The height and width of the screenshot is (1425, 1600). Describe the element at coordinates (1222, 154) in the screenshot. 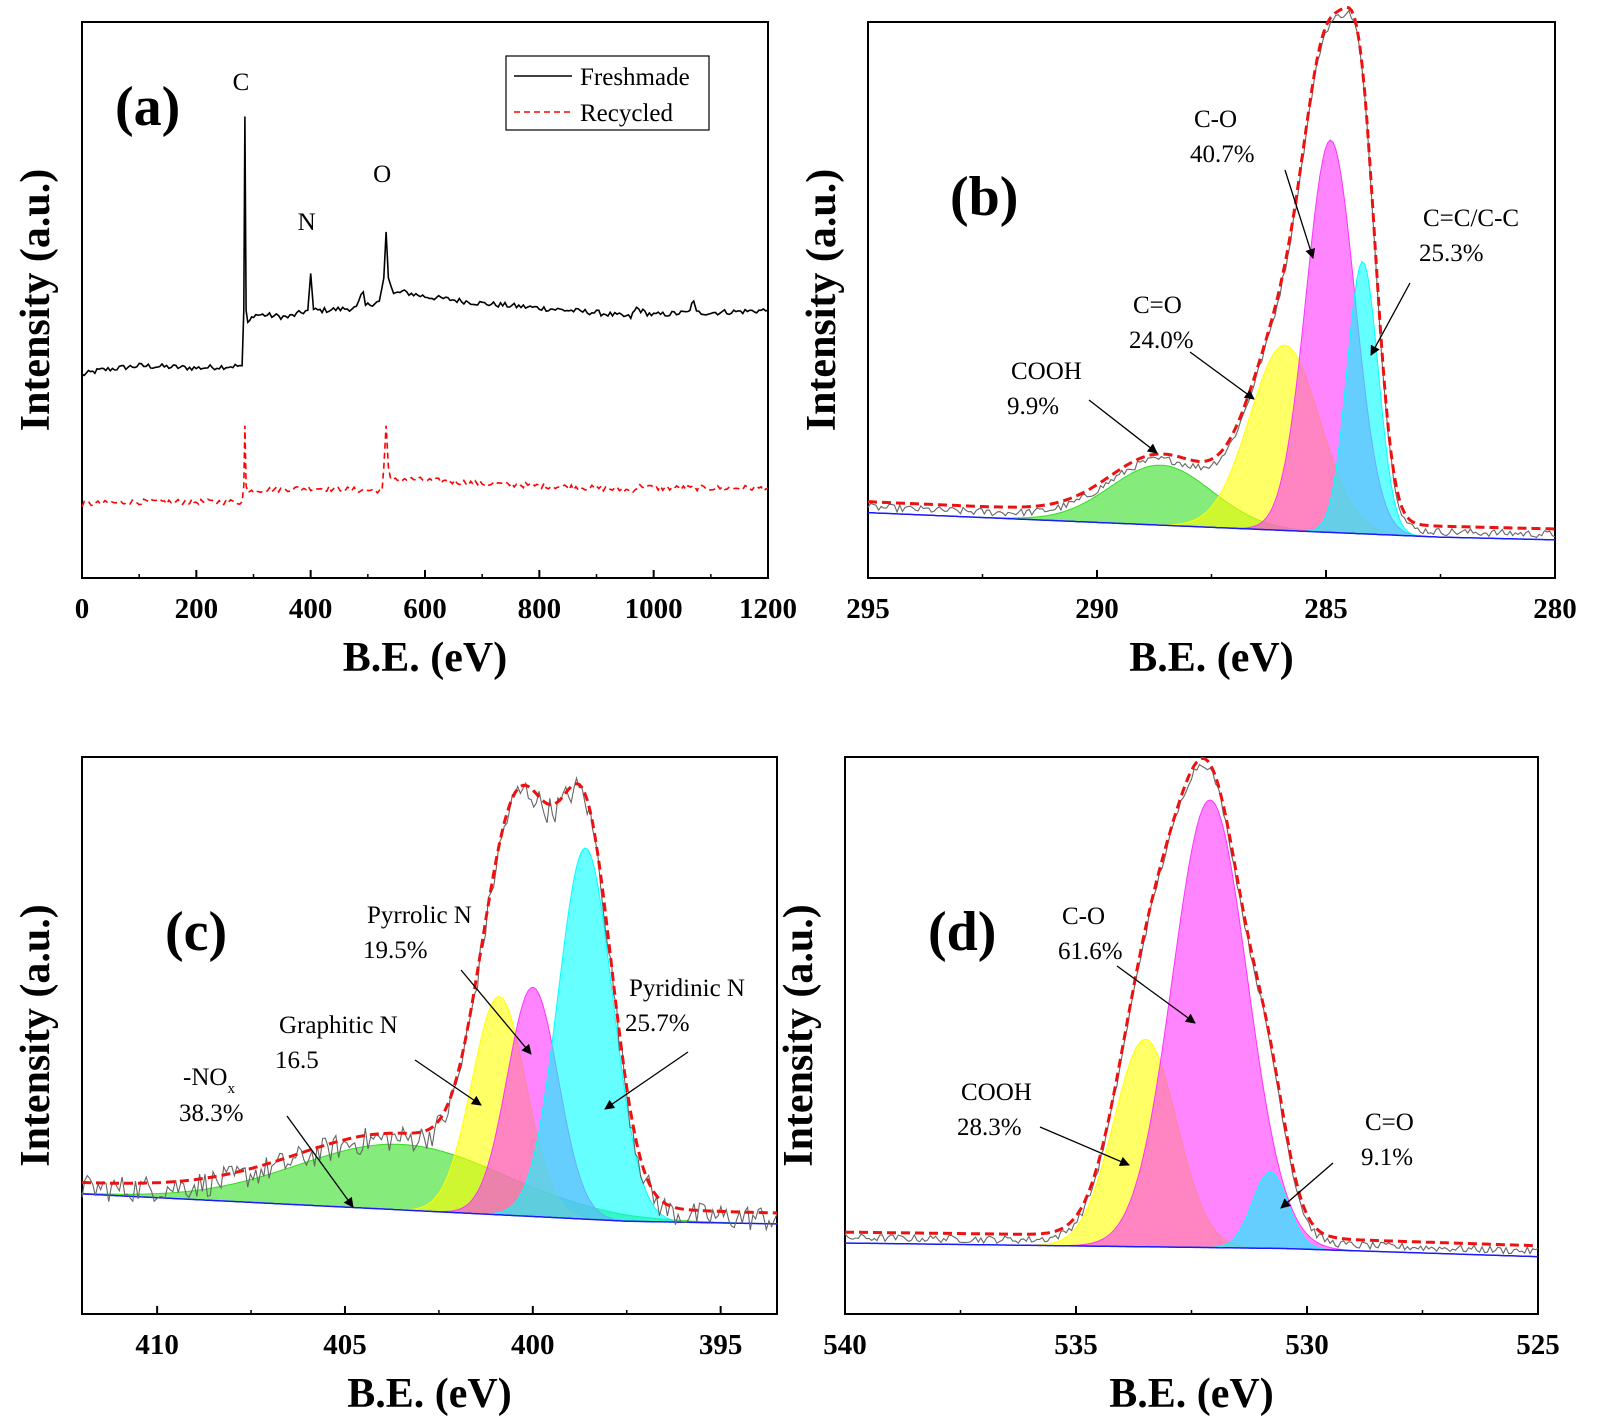

I see `annotation-percent: 40.7%` at that location.